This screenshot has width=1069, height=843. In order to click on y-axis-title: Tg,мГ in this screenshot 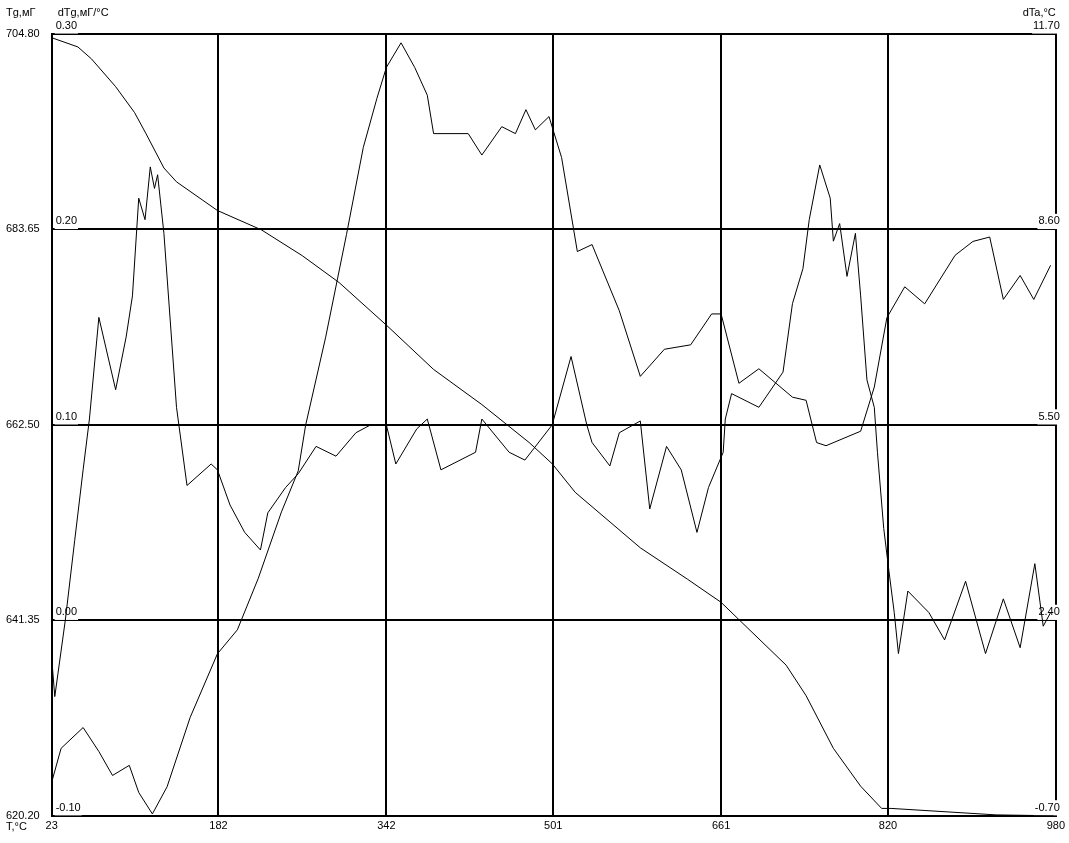, I will do `click(21, 11)`.